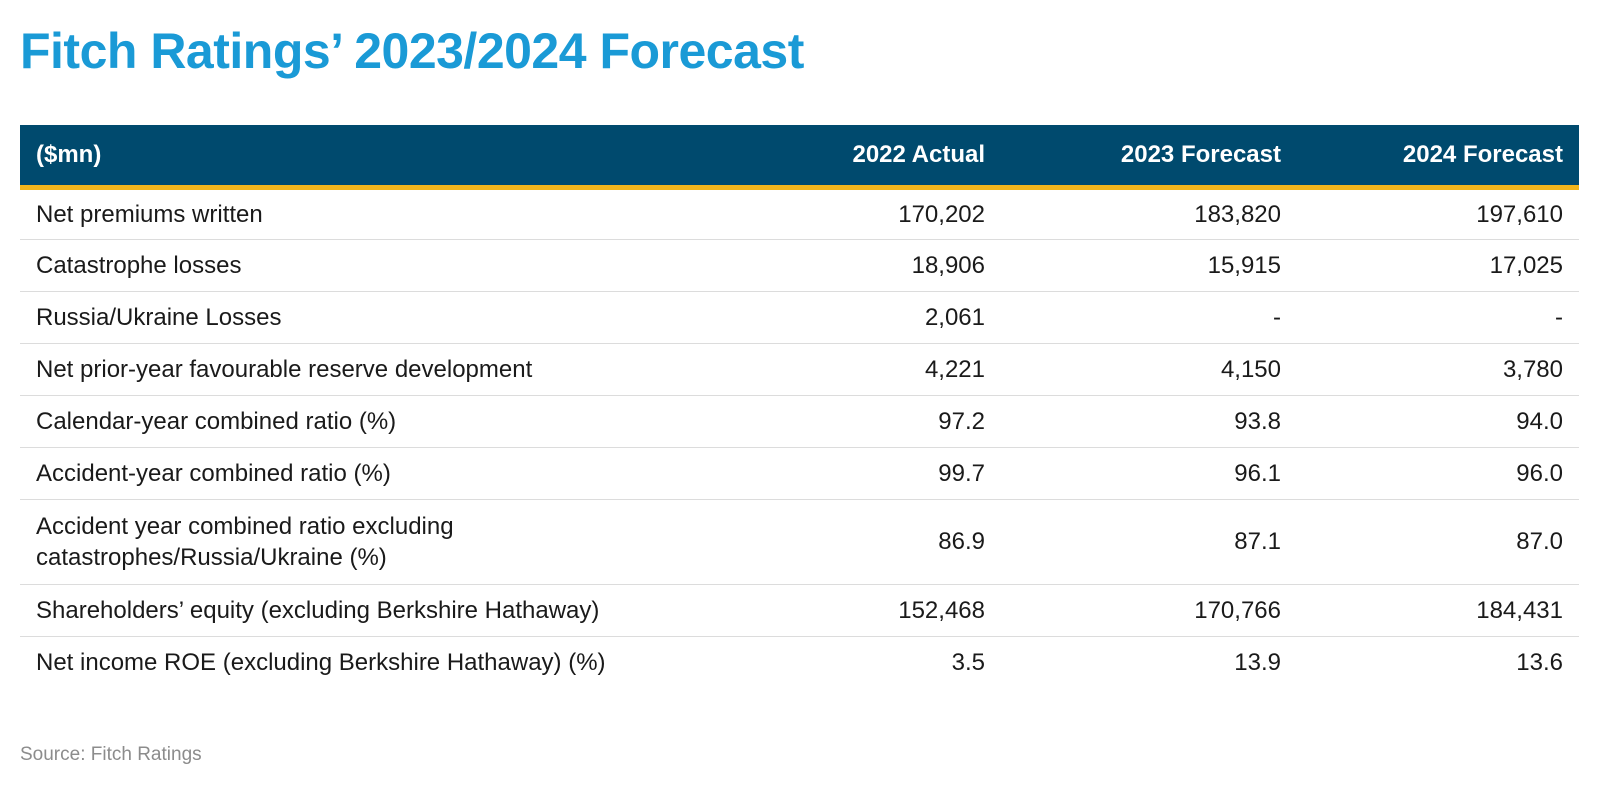 The image size is (1600, 791). Describe the element at coordinates (863, 610) in the screenshot. I see `row-value: 152,468` at that location.